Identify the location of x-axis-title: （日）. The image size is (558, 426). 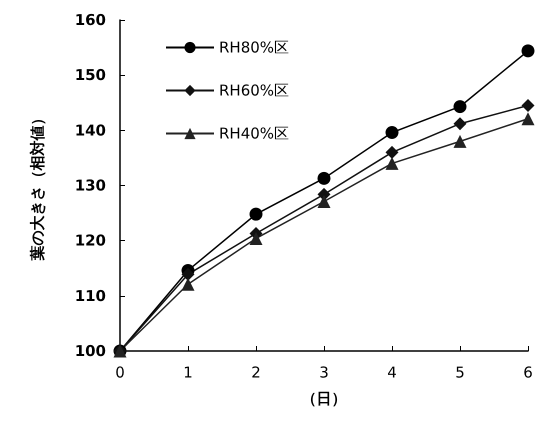
(324, 399).